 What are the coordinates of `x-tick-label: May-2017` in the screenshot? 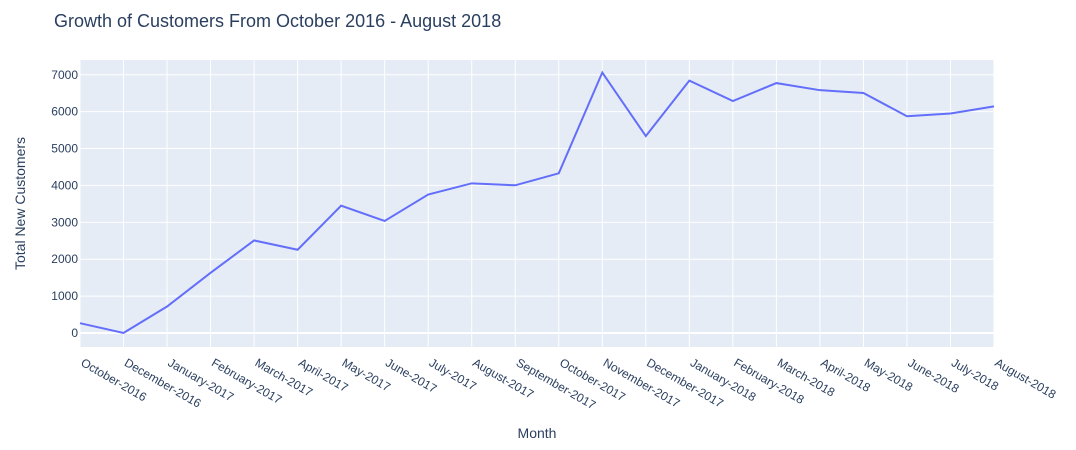 It's located at (366, 374).